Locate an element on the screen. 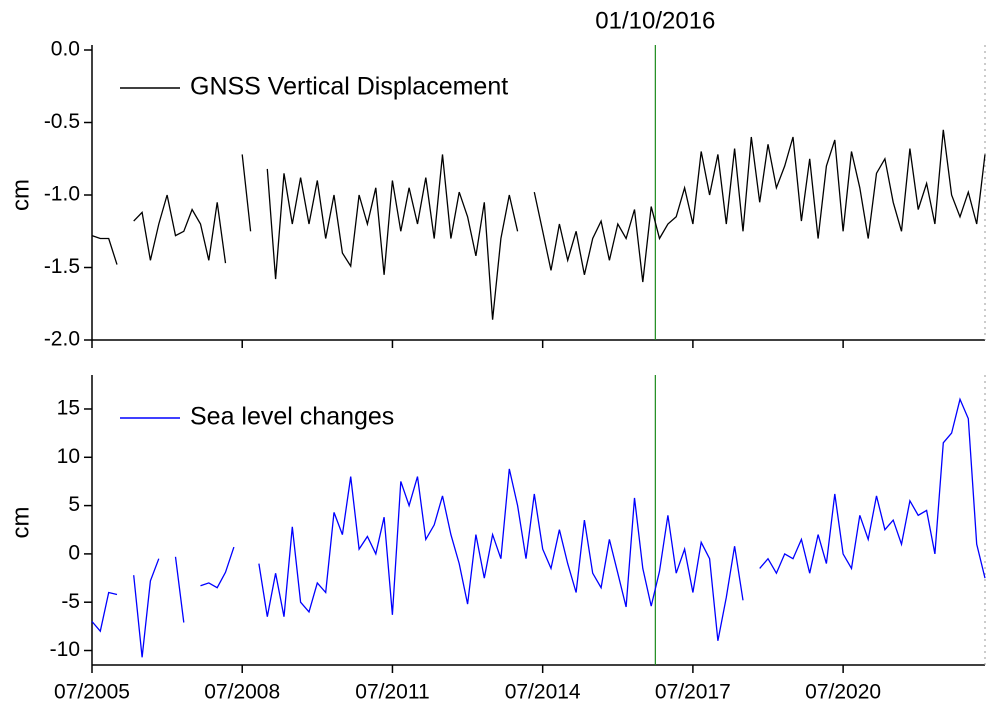 This screenshot has height=713, width=986. legend-label: GNSS Vertical Displacement is located at coordinates (349, 87).